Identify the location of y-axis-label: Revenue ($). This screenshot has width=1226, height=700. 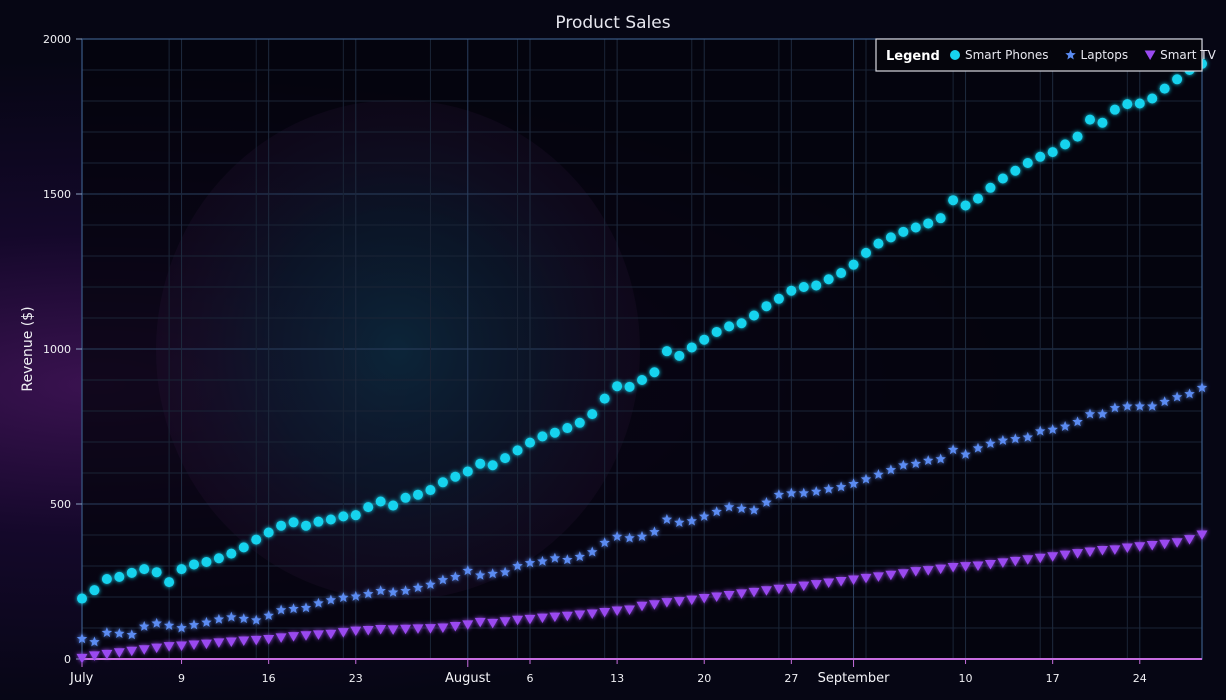
(28, 348).